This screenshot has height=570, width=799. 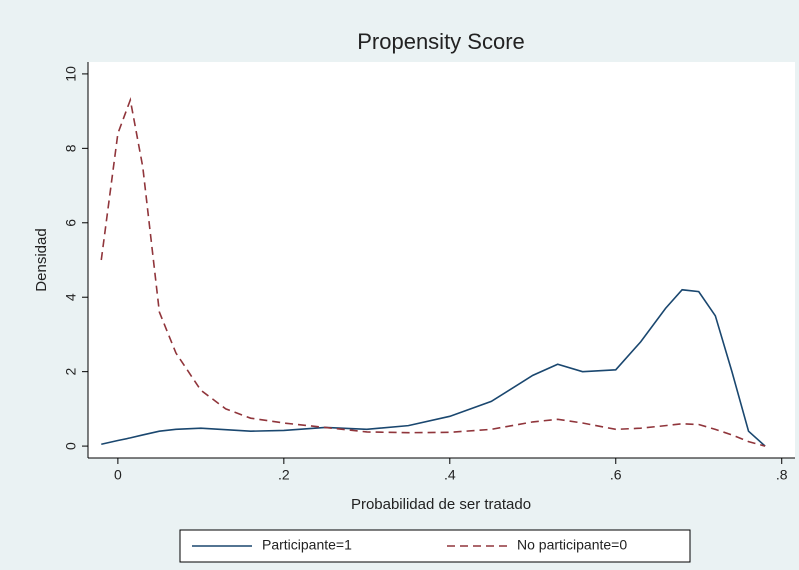 I want to click on legend-label: Participante=1, so click(x=307, y=545).